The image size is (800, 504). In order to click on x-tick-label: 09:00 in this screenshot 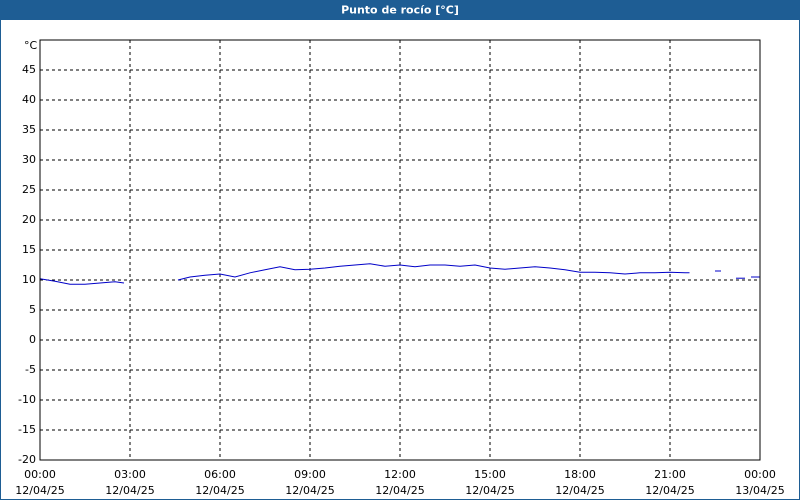, I will do `click(310, 474)`.